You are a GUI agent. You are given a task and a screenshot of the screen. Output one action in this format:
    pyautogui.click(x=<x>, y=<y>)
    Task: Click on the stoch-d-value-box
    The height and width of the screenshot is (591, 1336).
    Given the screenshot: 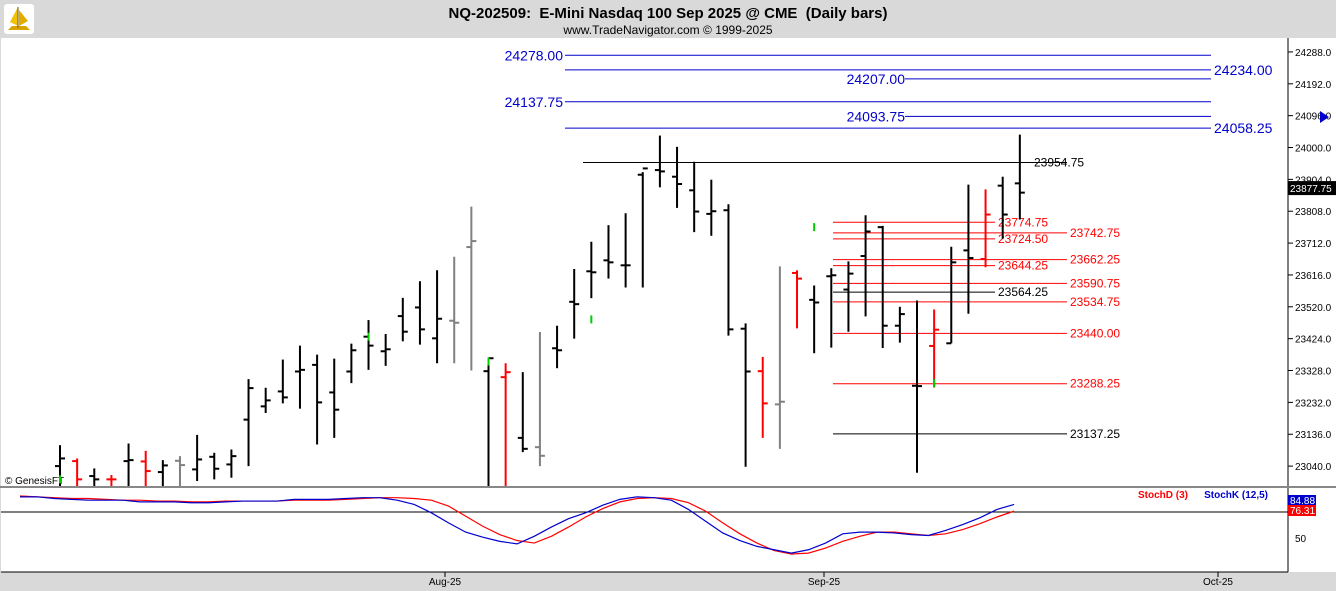 What is the action you would take?
    pyautogui.click(x=1302, y=510)
    